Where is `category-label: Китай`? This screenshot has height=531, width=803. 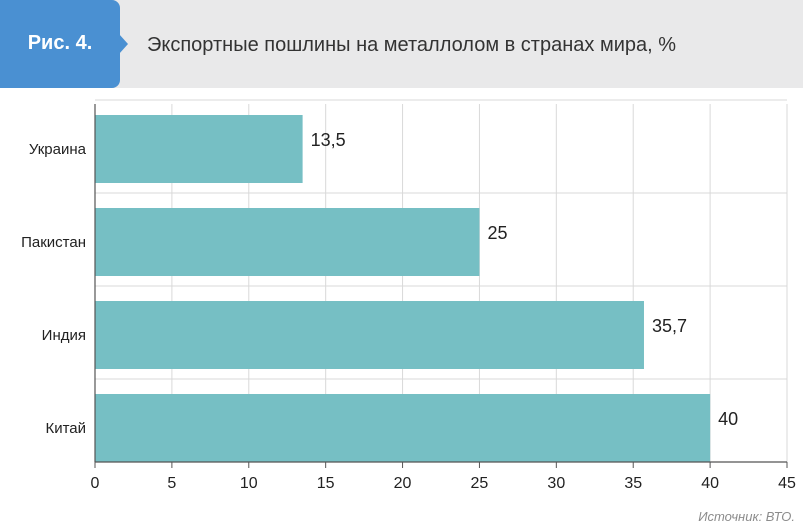 category-label: Китай is located at coordinates (65, 428).